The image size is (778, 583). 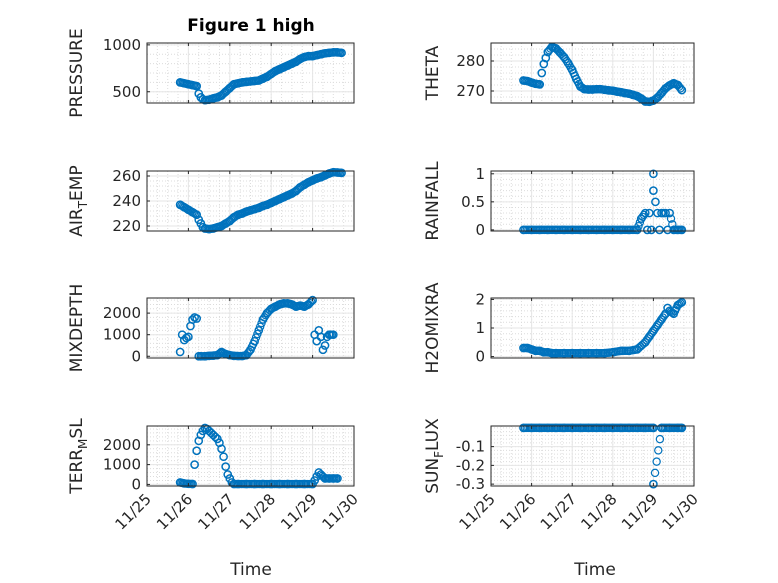 What do you see at coordinates (470, 447) in the screenshot?
I see `y-tick-label: -0.1` at bounding box center [470, 447].